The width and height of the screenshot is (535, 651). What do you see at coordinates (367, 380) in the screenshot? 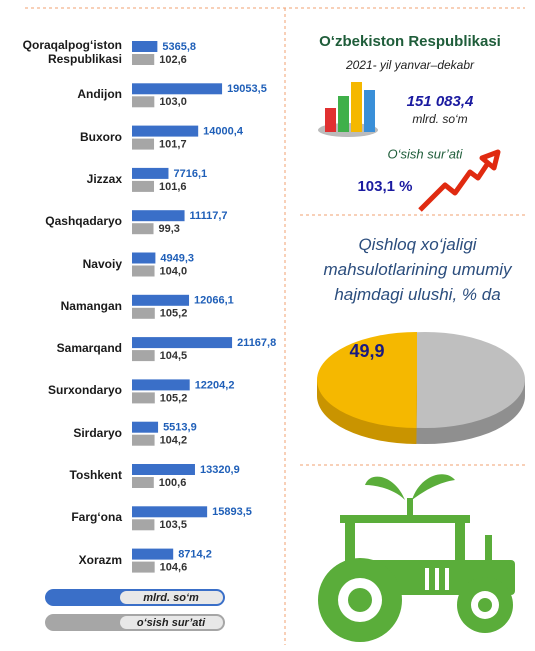
I see `pie-slice` at bounding box center [367, 380].